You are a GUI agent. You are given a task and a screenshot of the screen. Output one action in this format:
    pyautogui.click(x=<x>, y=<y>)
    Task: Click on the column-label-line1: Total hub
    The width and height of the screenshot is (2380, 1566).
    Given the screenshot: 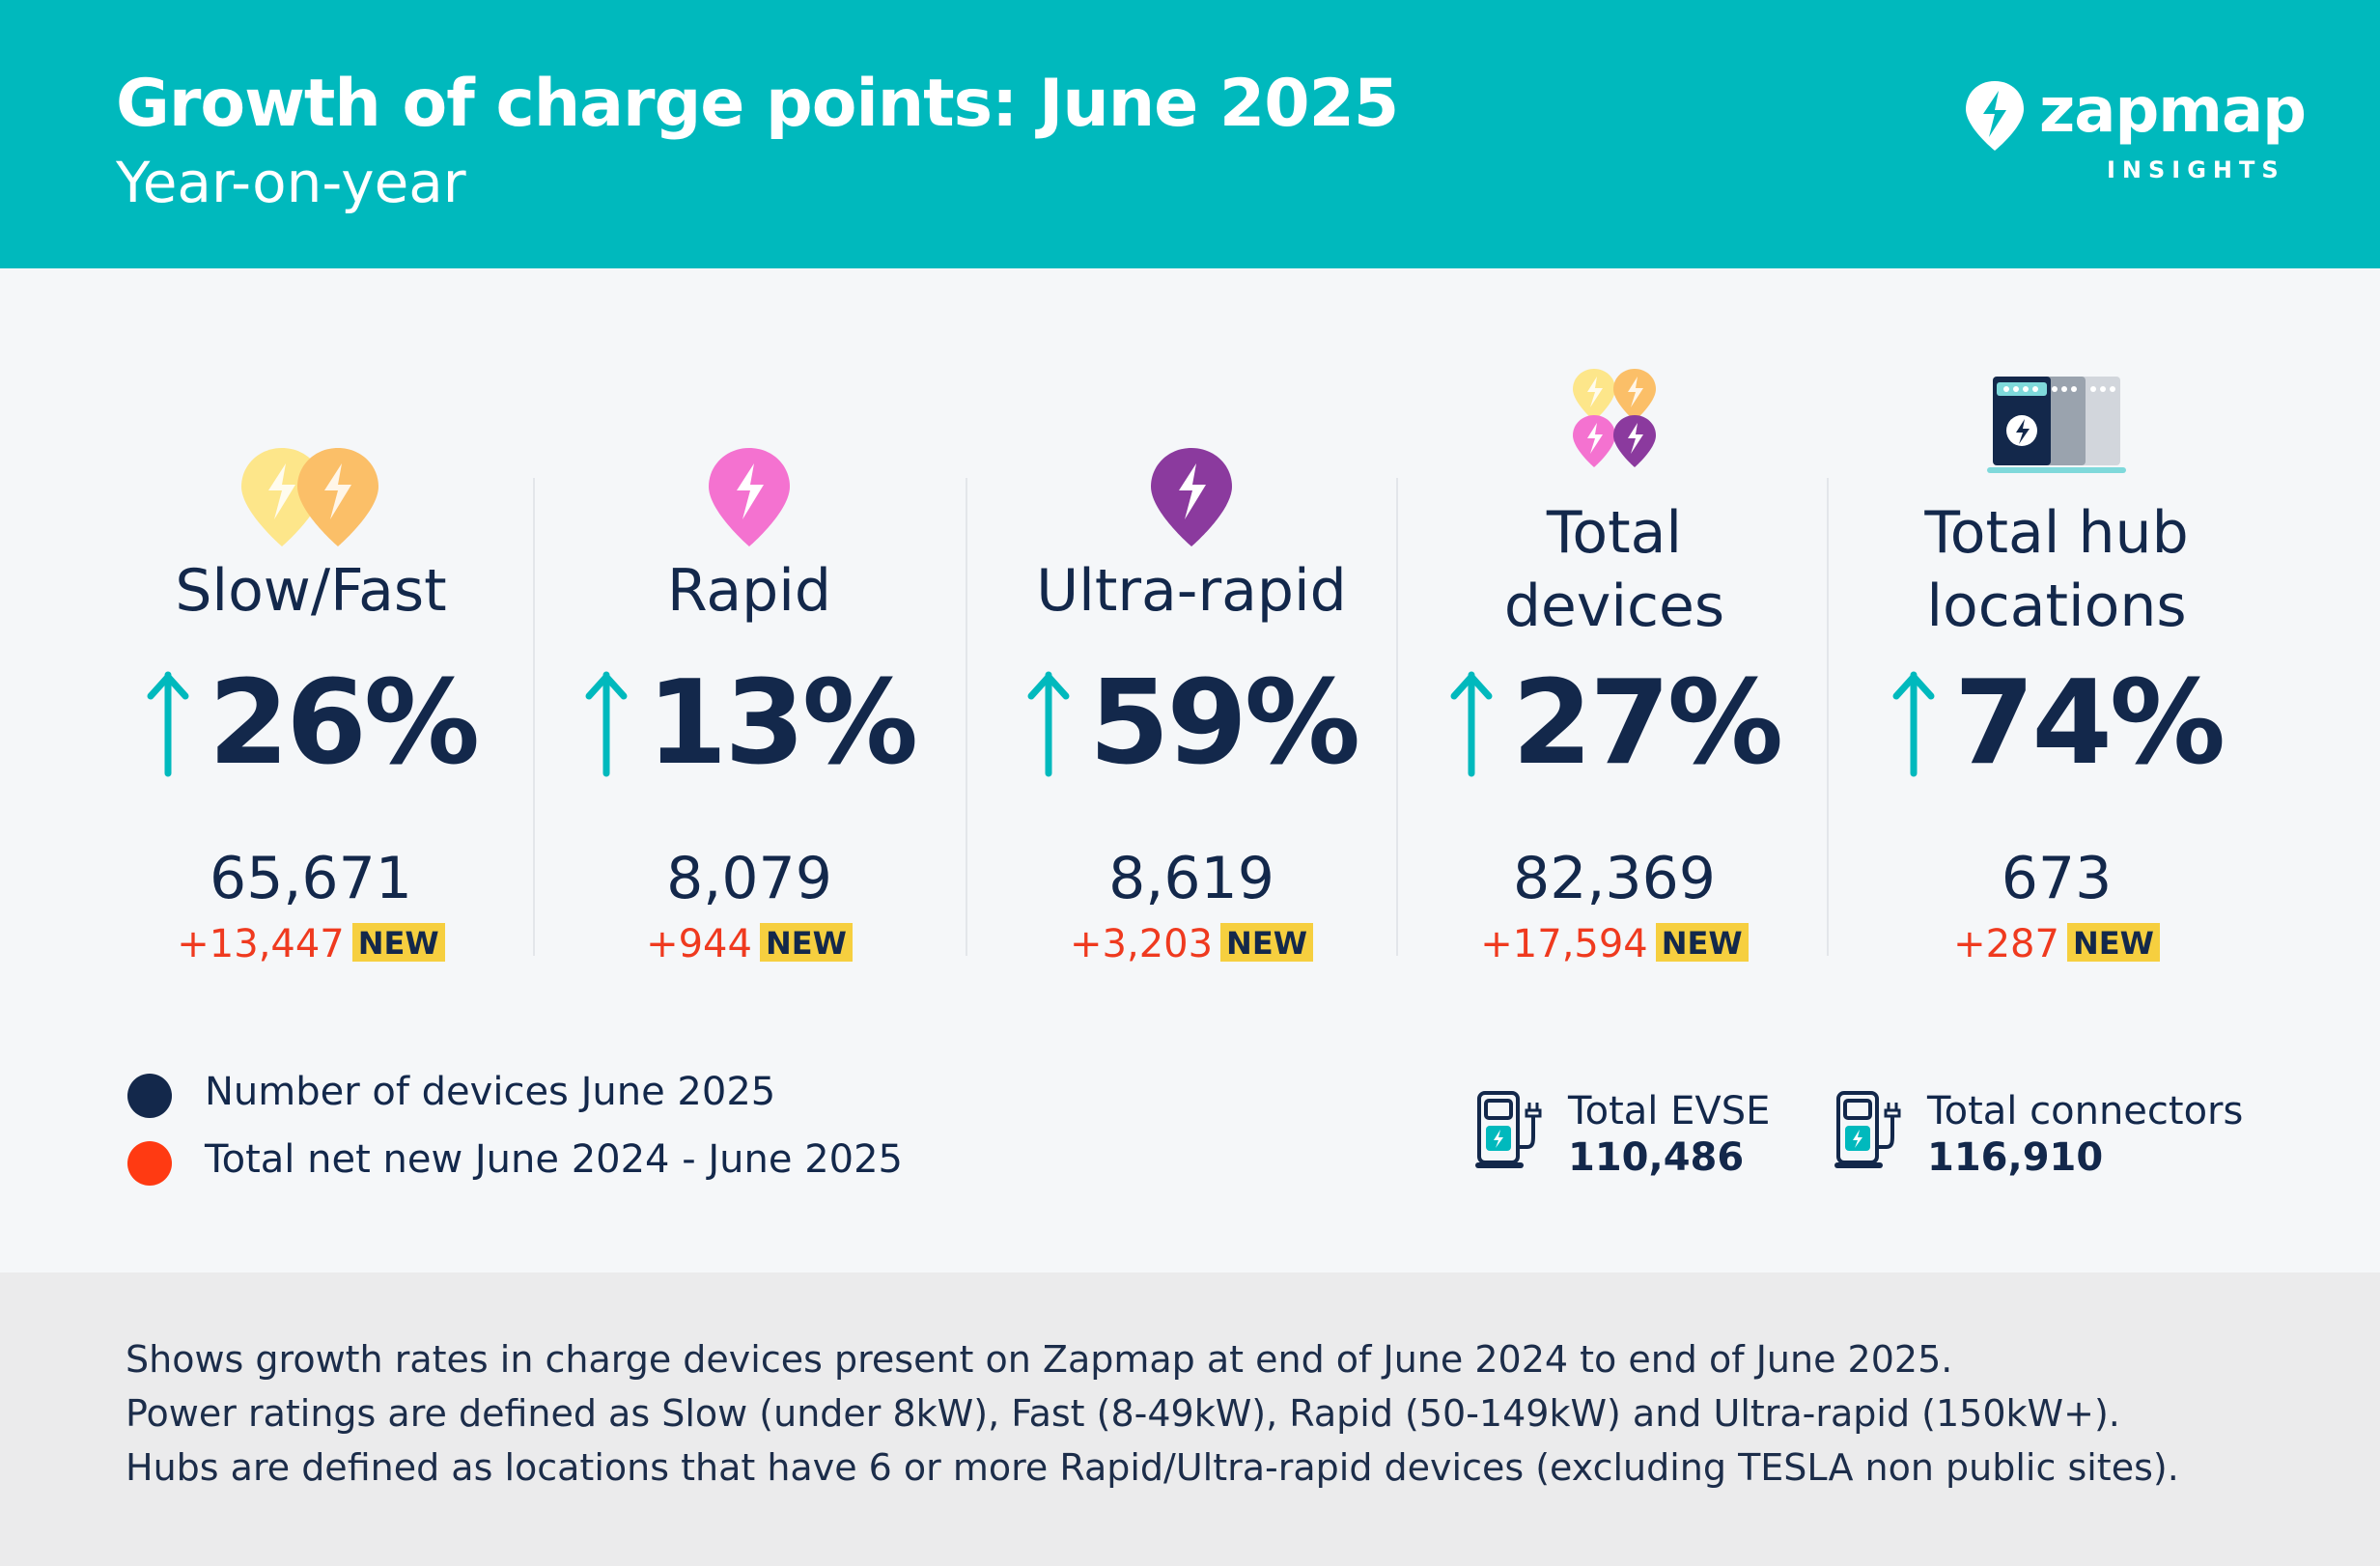 What is the action you would take?
    pyautogui.click(x=2057, y=533)
    